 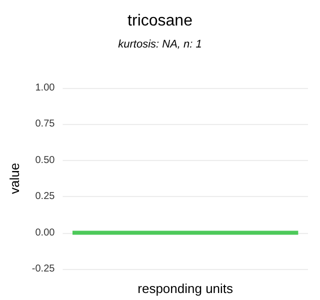 I want to click on y-tick-label: 0.00, so click(x=45, y=232).